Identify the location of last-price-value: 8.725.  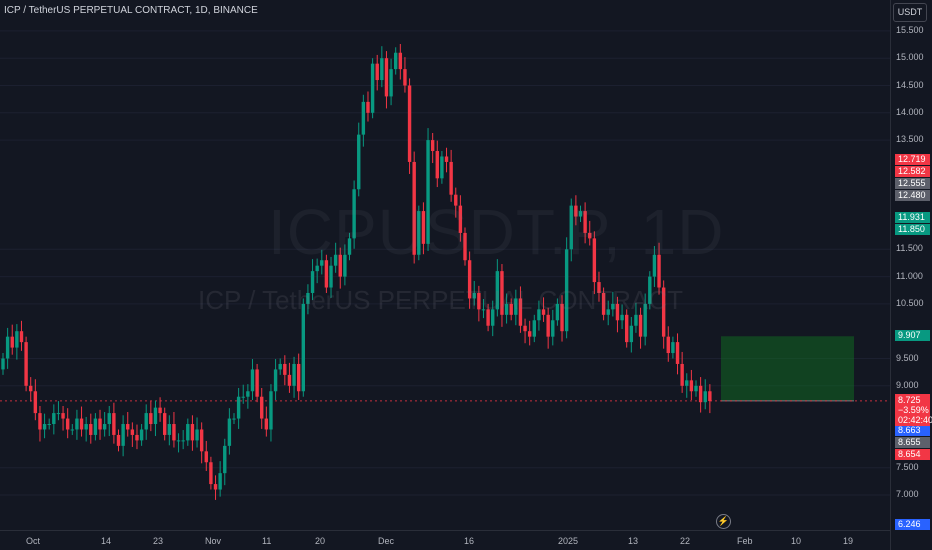
(909, 400).